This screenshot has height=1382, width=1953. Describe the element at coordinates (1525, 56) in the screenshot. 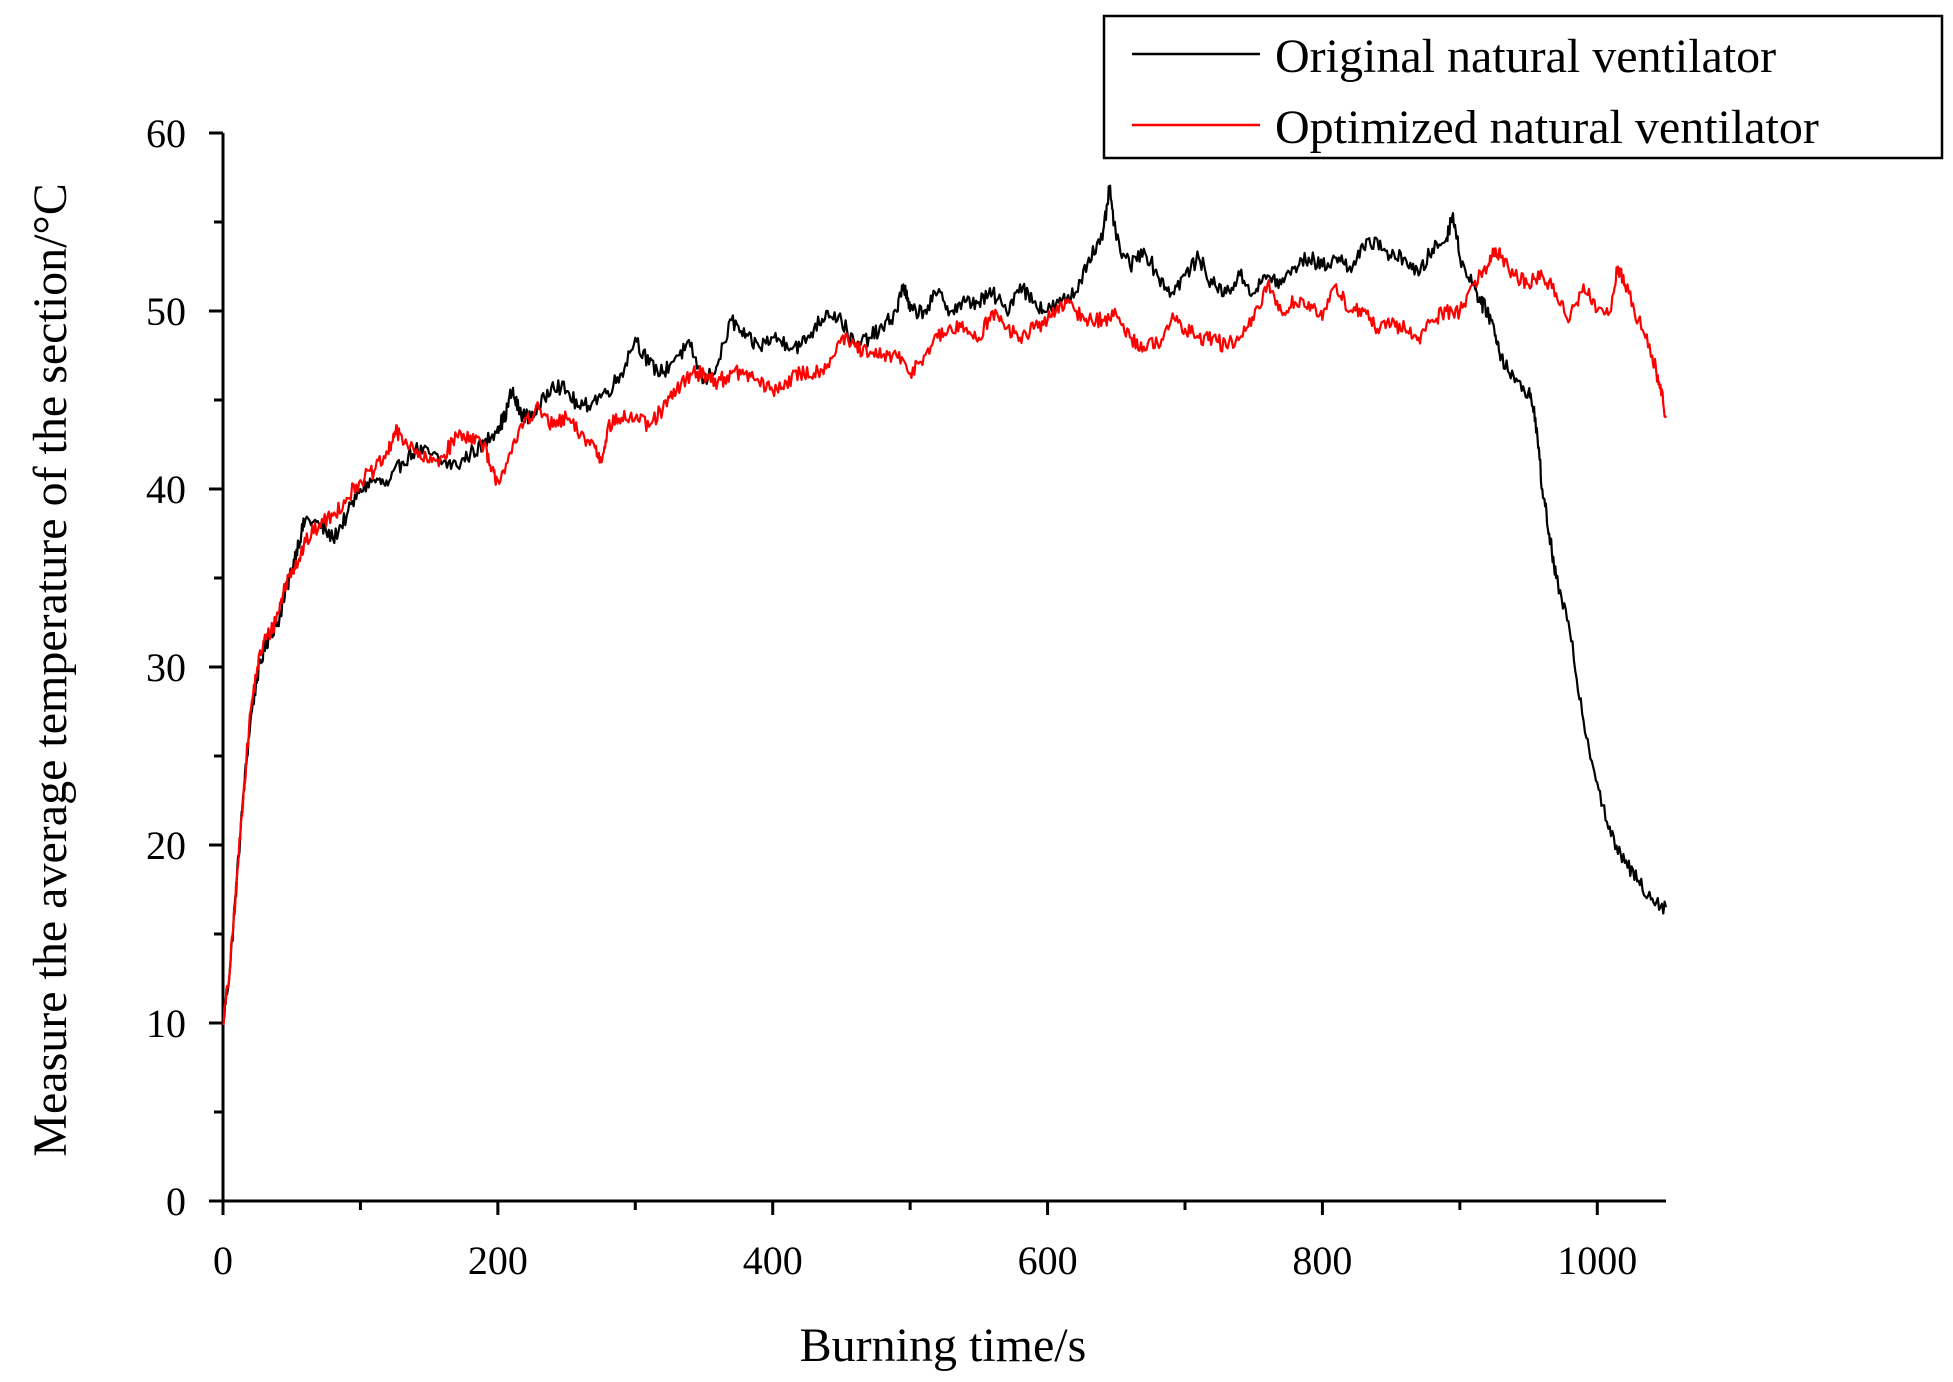

I see `legend-label-original: Original natural ventilator` at that location.